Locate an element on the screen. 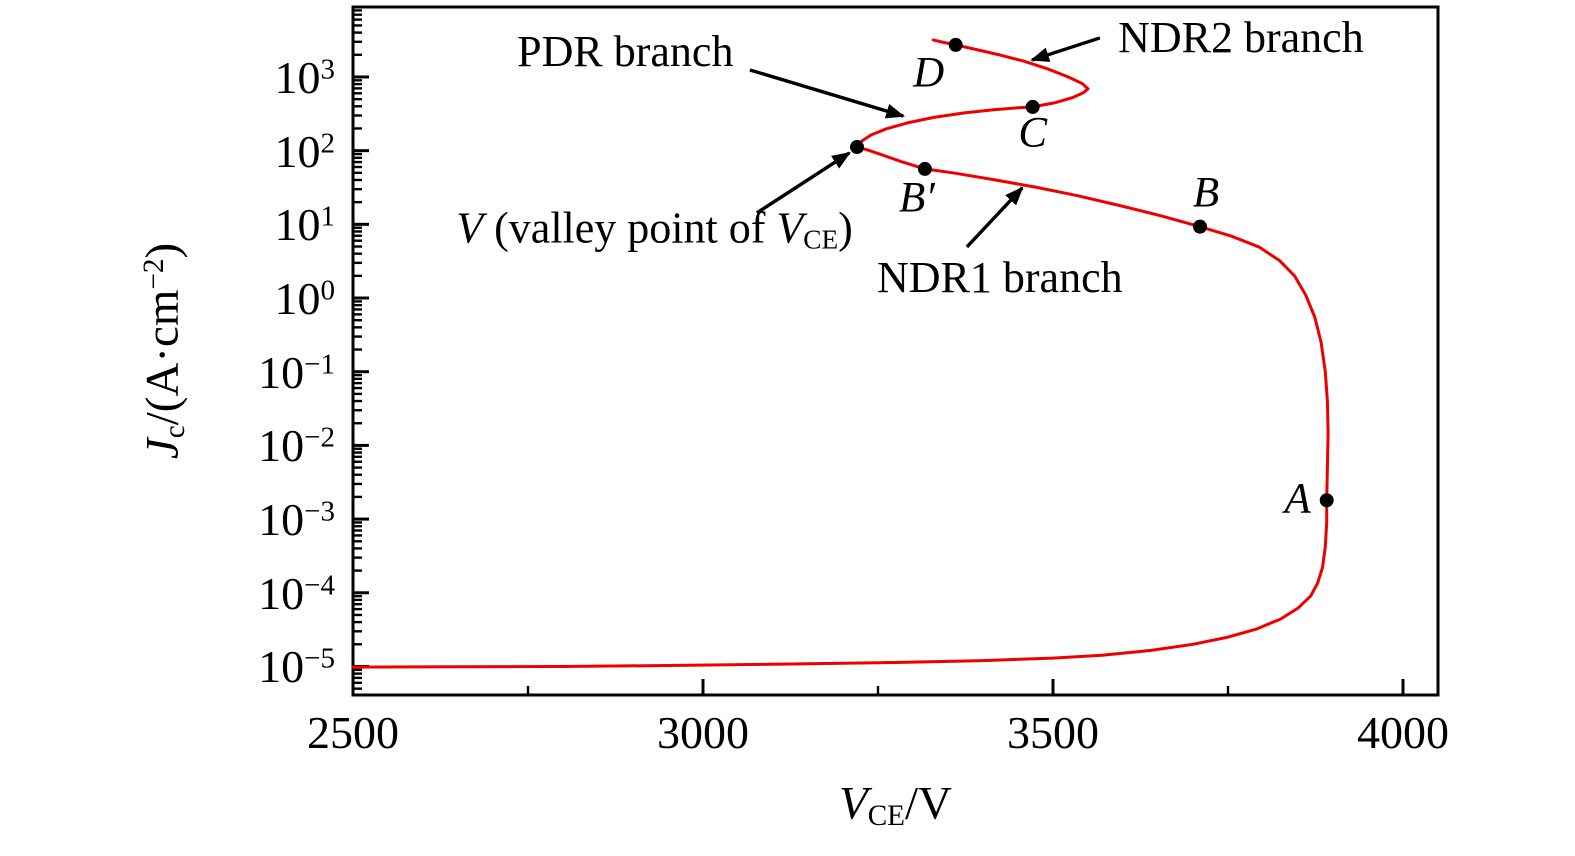  x-tick-label: 4000 is located at coordinates (1403, 733).